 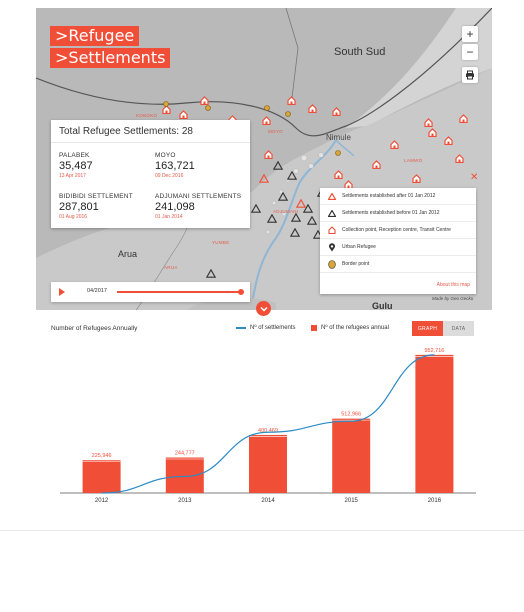 I want to click on zoom-in-button: +, so click(x=470, y=34).